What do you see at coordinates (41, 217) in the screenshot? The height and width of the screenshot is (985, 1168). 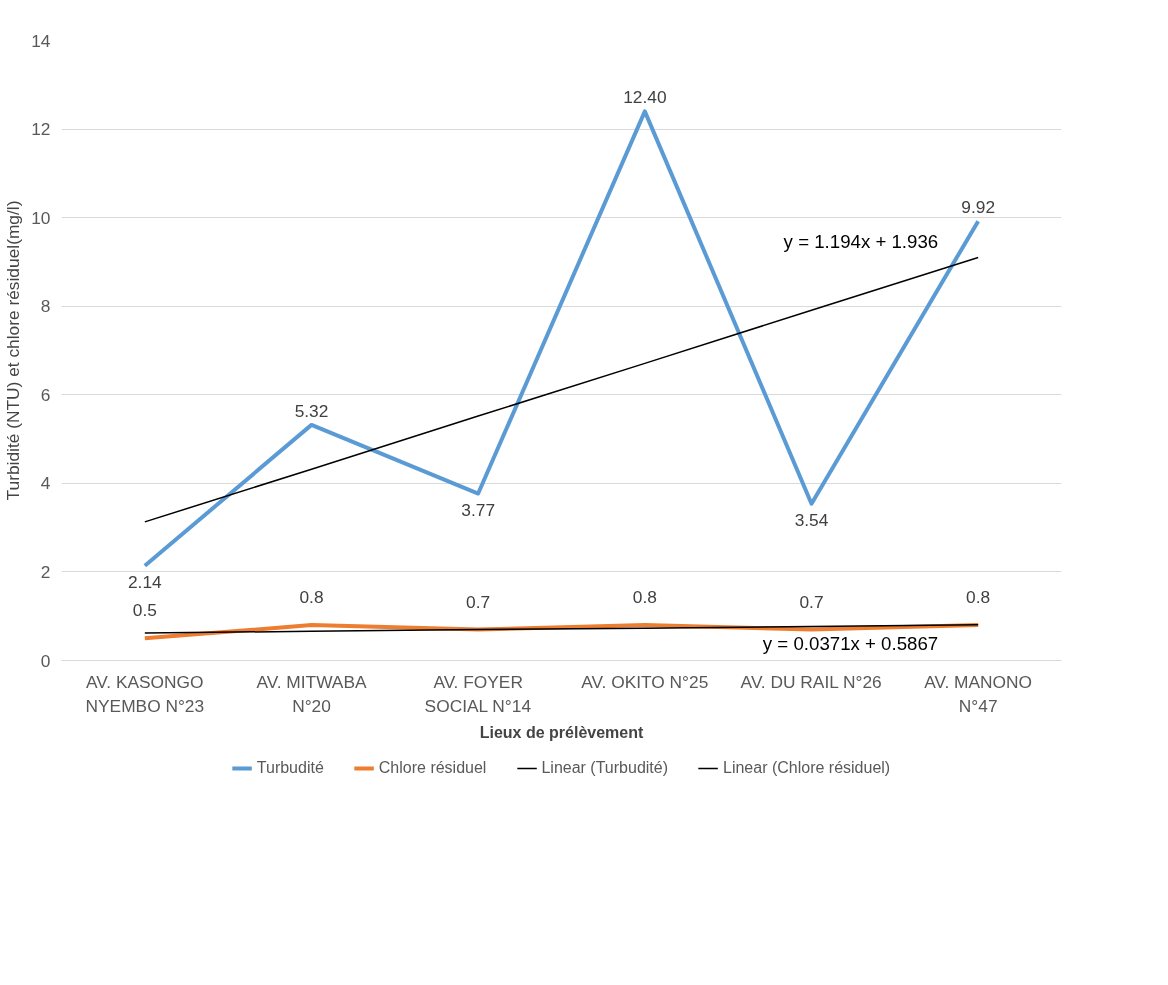 I see `y-tick-label: 10` at bounding box center [41, 217].